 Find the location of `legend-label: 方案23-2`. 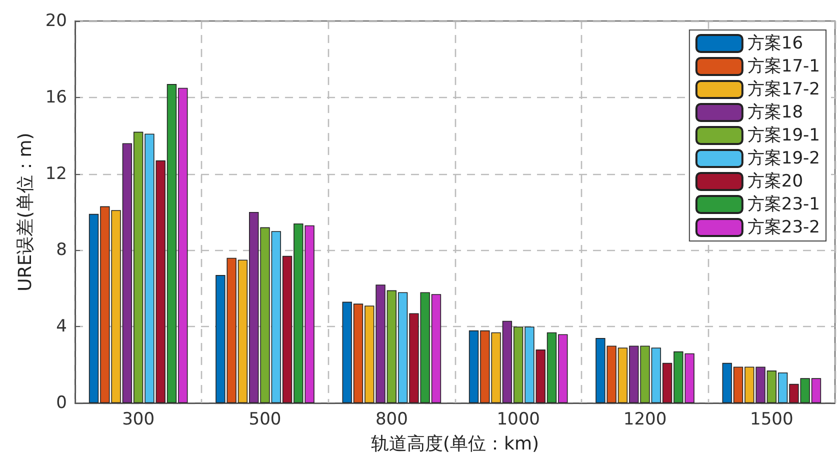

legend-label: 方案23-2 is located at coordinates (783, 228).